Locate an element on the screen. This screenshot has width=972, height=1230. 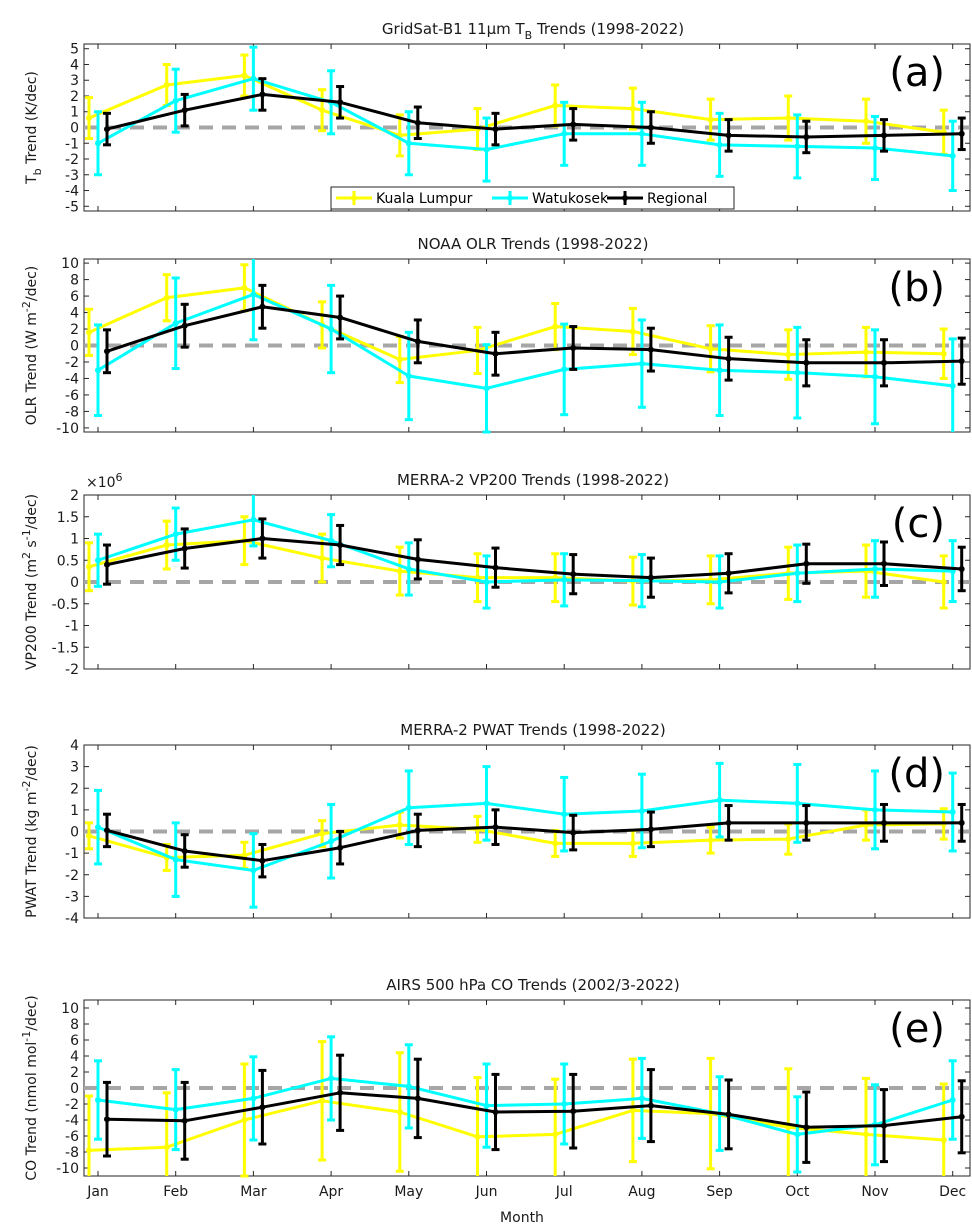
y-tick-label: 5 is located at coordinates (74, 50).